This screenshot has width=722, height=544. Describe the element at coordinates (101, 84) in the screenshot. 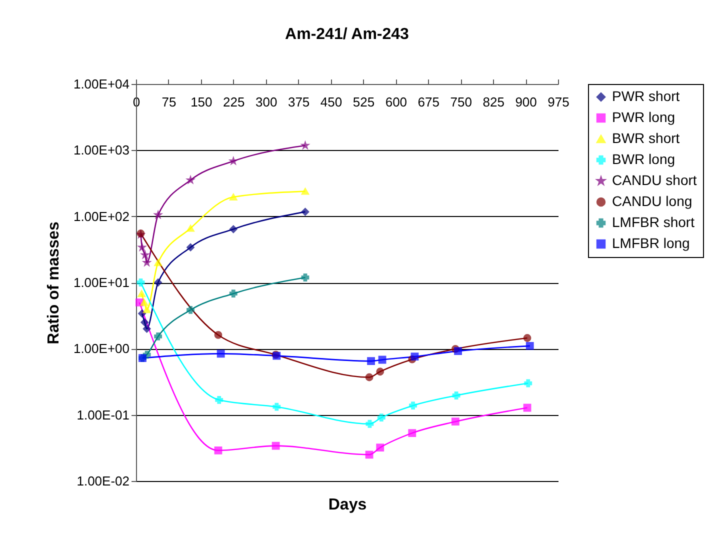

I see `y-tick-label: 1.00E+04` at that location.